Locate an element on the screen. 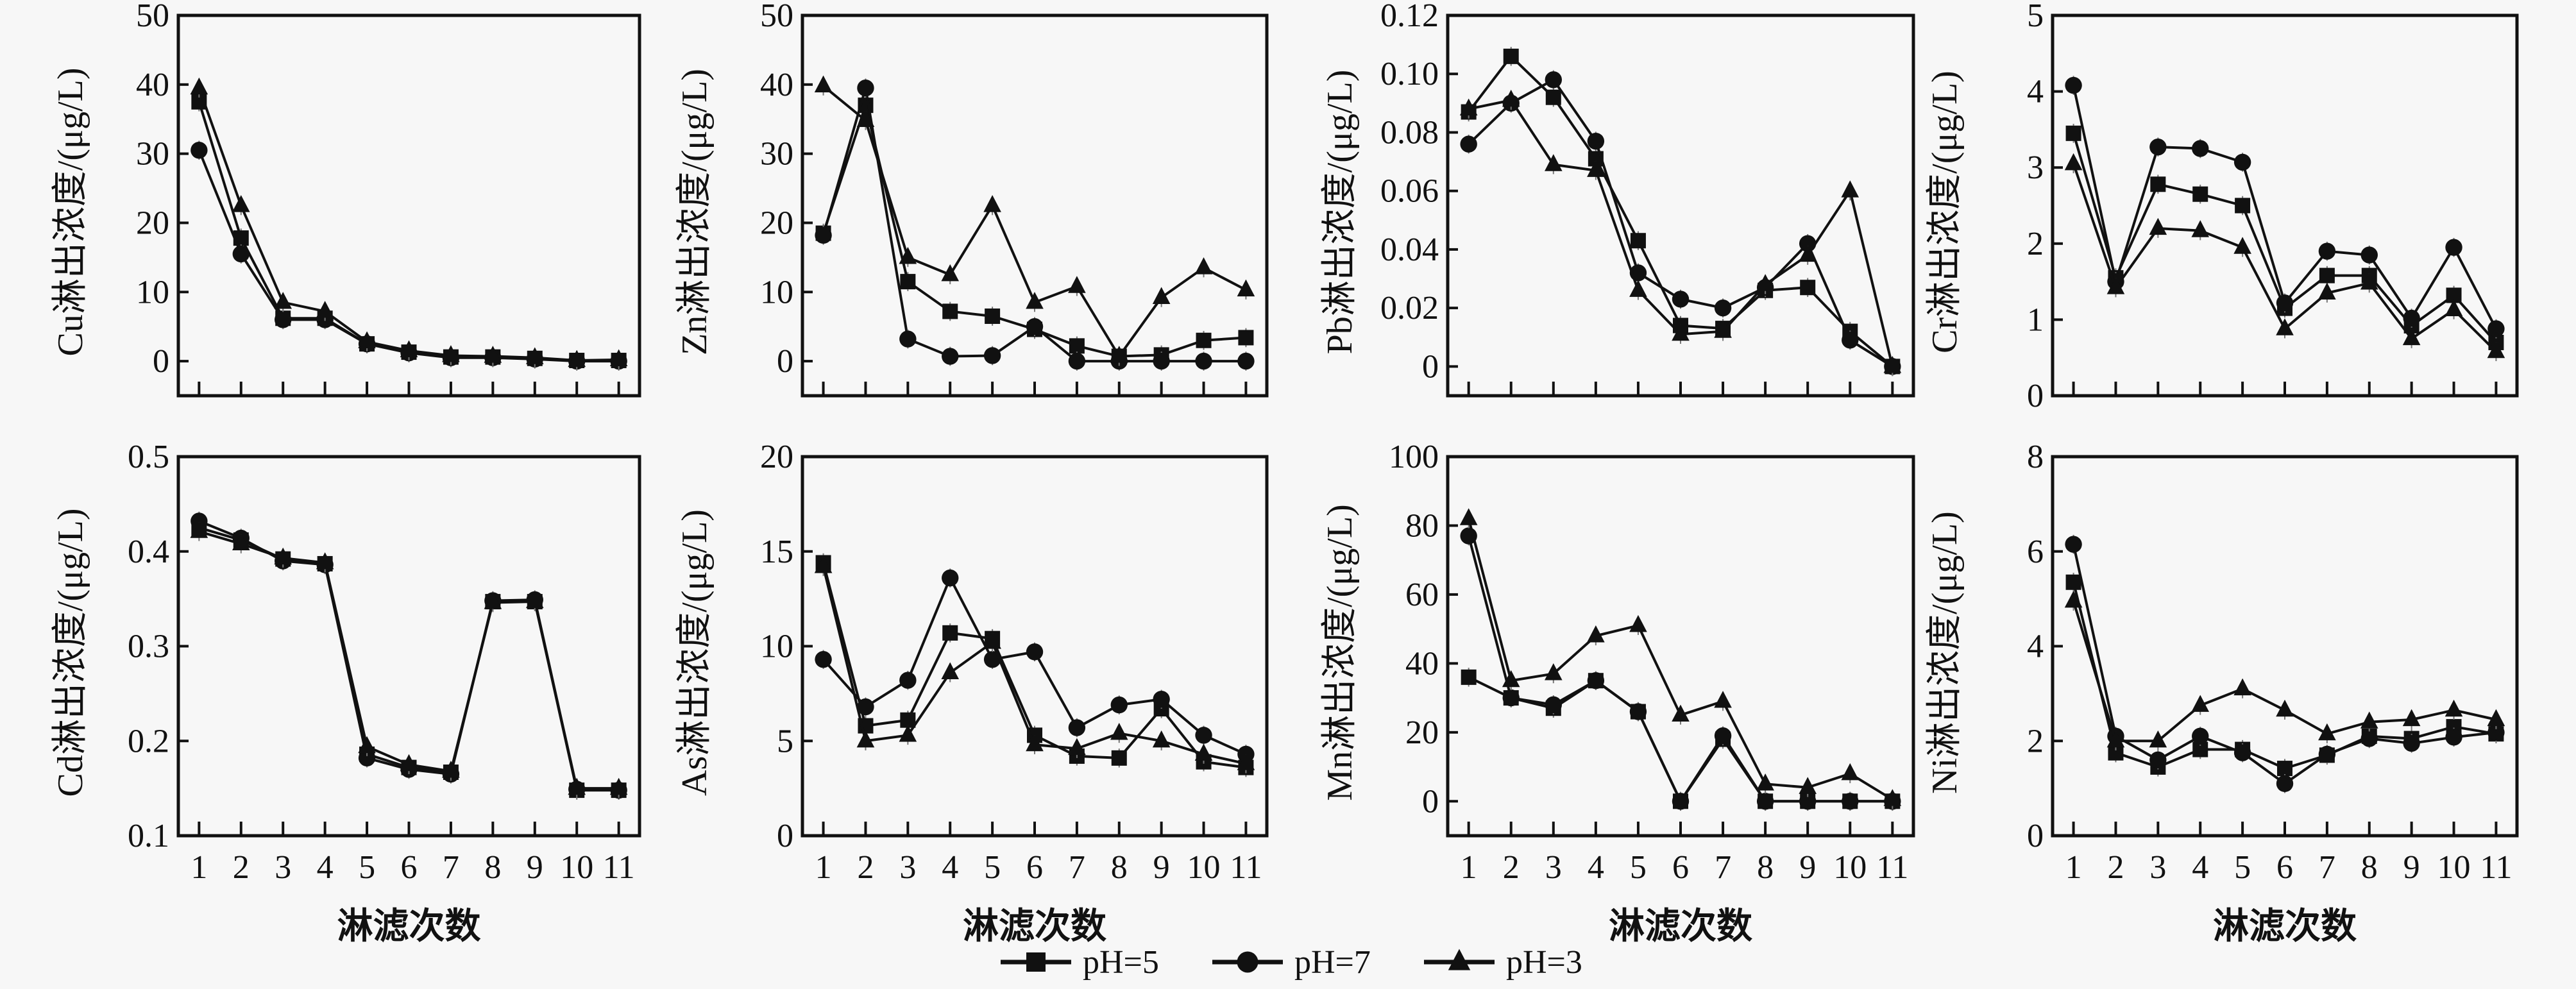 The height and width of the screenshot is (989, 2576). x-tick-label: 7 is located at coordinates (451, 868).